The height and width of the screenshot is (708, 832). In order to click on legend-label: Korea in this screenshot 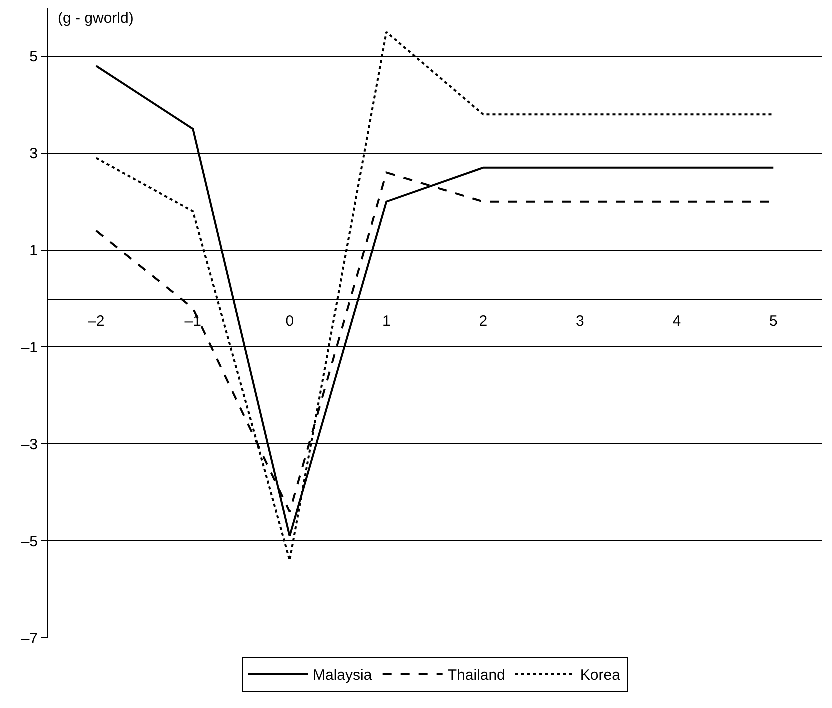, I will do `click(601, 675)`.